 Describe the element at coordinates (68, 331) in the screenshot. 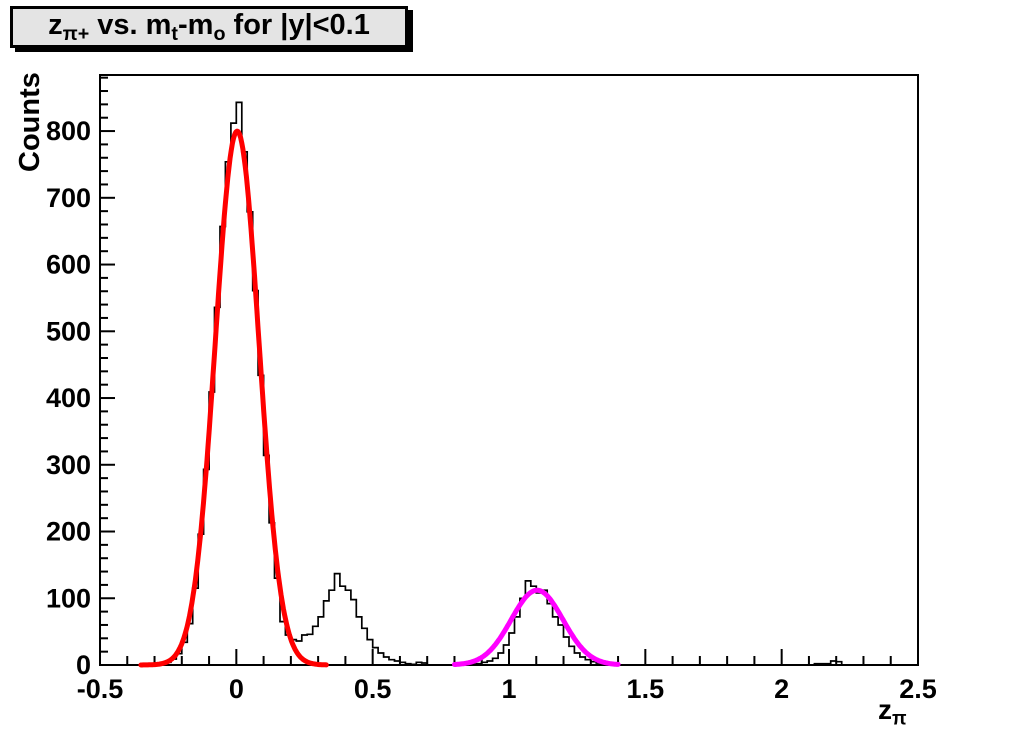

I see `y-tick-label: 500` at that location.